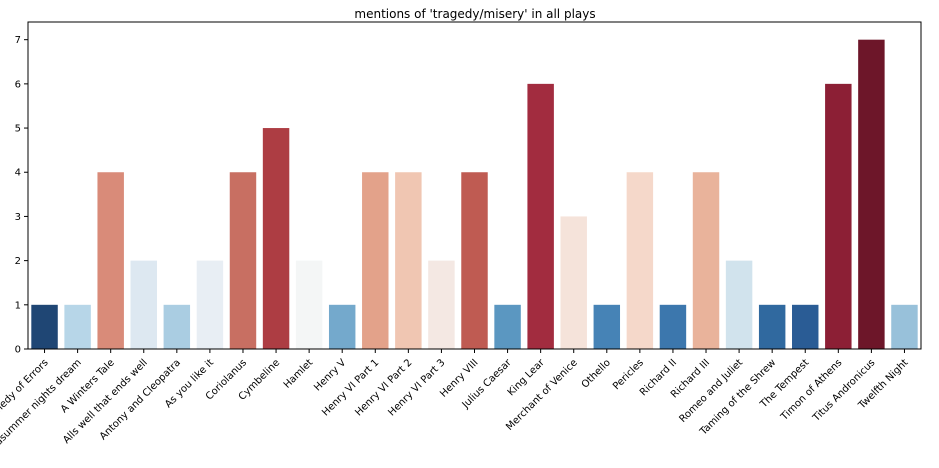  Describe the element at coordinates (18, 84) in the screenshot. I see `y-tick-label: 6` at that location.